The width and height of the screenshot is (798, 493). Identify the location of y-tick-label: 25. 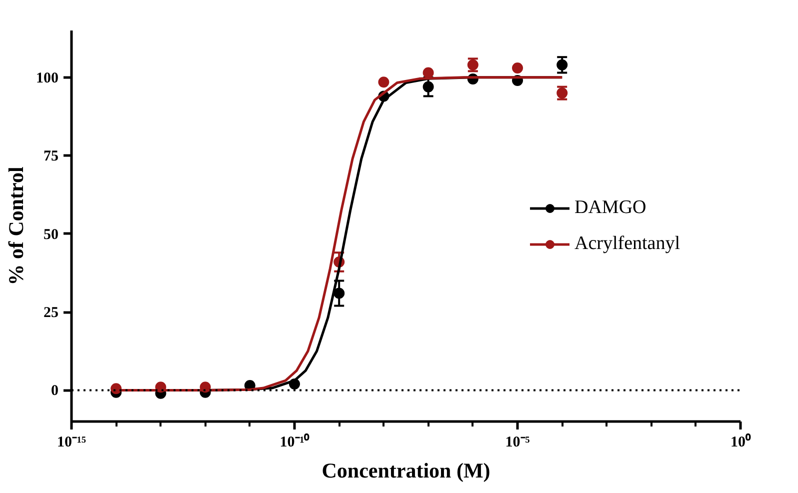
(51, 313).